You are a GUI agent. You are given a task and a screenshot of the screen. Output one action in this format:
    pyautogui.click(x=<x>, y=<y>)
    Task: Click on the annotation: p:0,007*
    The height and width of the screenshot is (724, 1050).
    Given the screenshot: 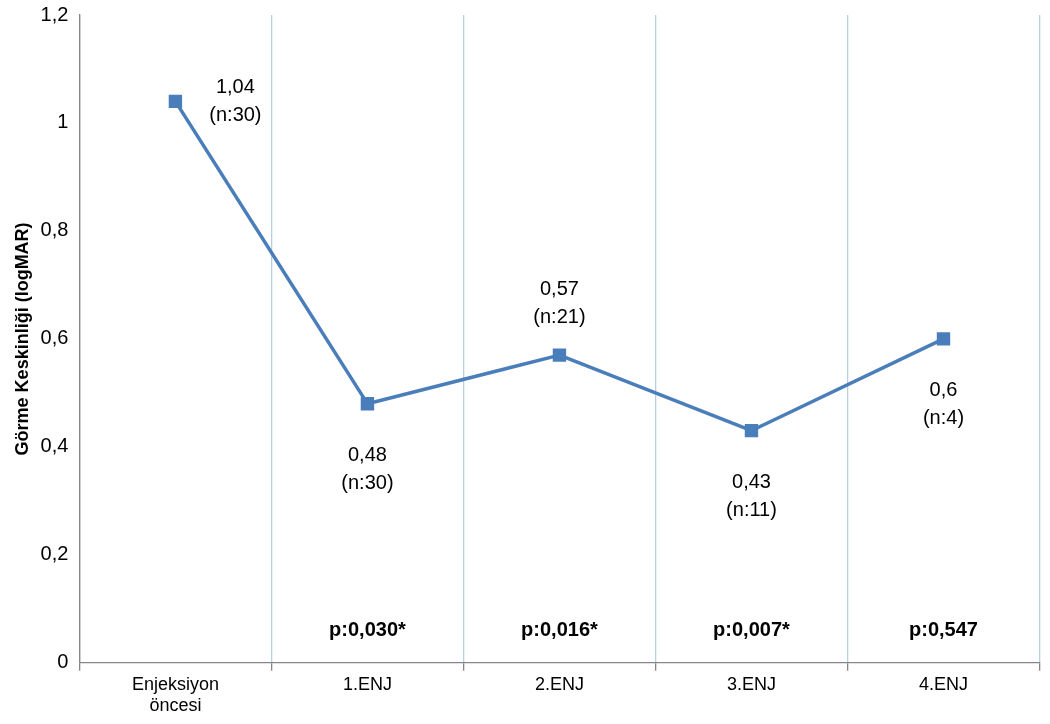 What is the action you would take?
    pyautogui.click(x=752, y=629)
    